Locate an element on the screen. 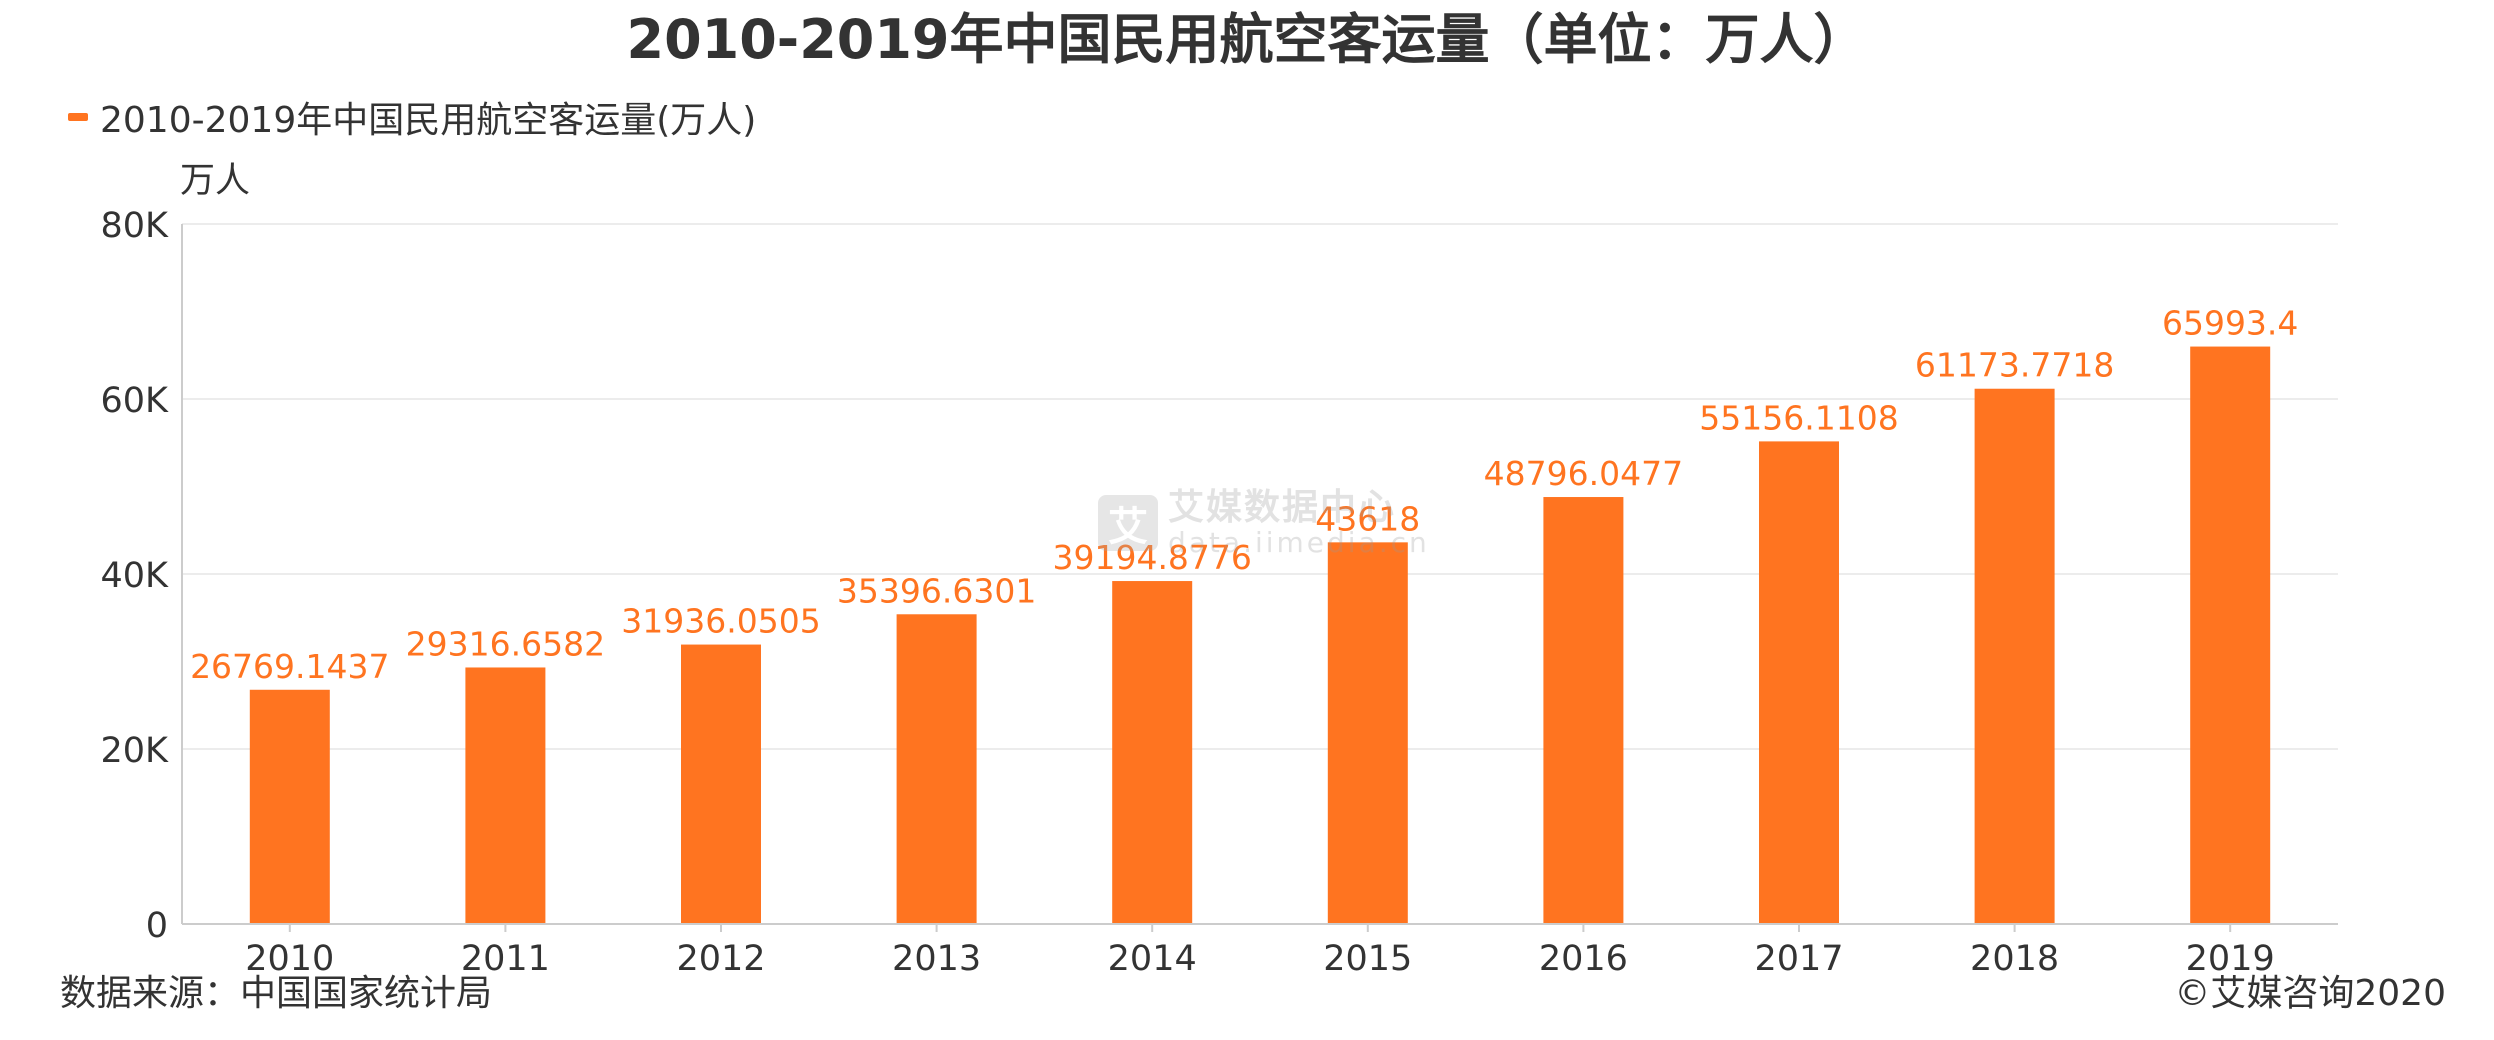 The height and width of the screenshot is (1040, 2494). data-label: 26769.1437 is located at coordinates (289, 666).